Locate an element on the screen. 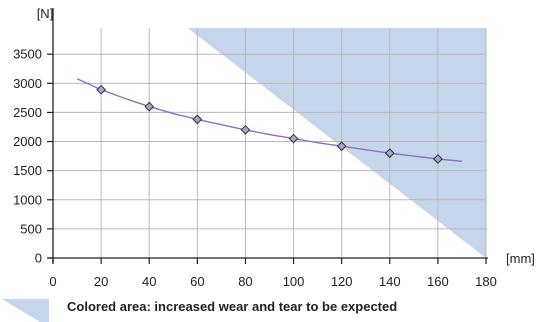 The image size is (555, 322). x-tick-label: 60 is located at coordinates (197, 281).